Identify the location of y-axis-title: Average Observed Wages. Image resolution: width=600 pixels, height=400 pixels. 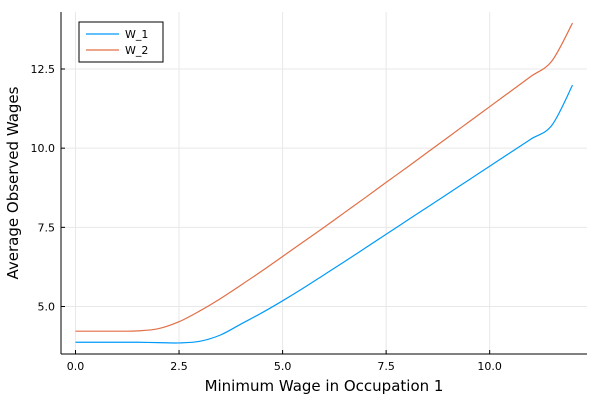
(13, 182).